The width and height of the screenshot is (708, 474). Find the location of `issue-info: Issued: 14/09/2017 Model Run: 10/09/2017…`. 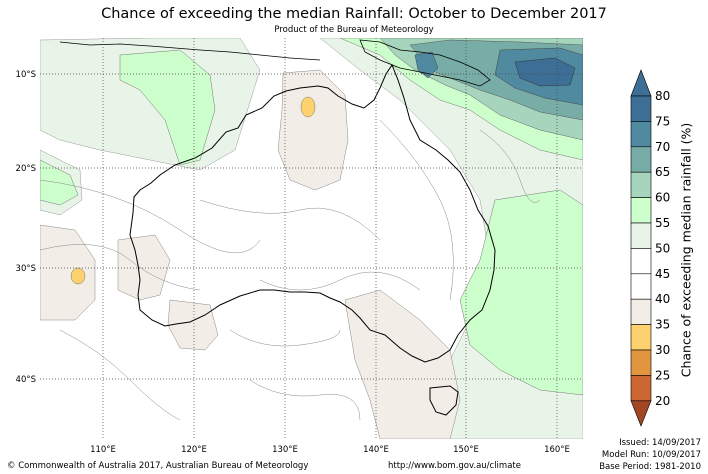

issue-info: Issued: 14/09/2017 Model Run: 10/09/2017… is located at coordinates (650, 455).